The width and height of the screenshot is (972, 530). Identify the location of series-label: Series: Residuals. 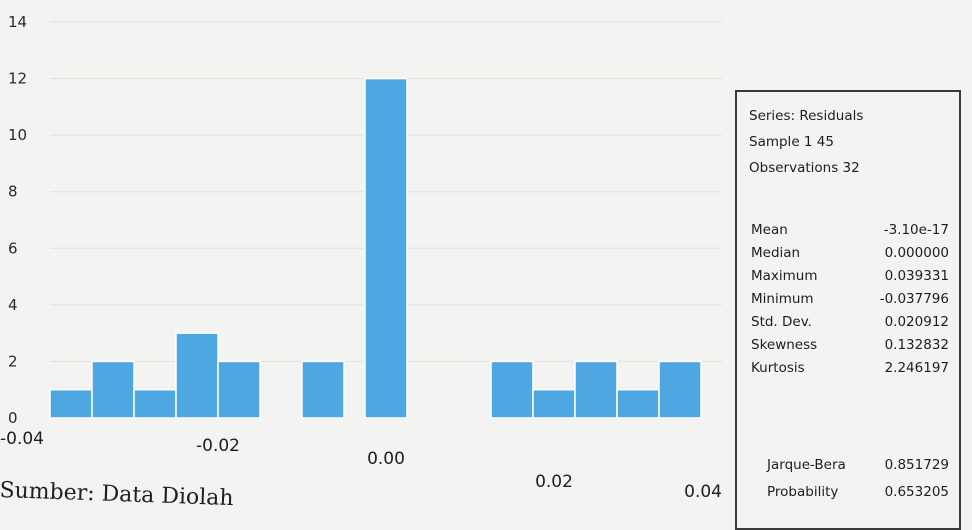
(806, 116).